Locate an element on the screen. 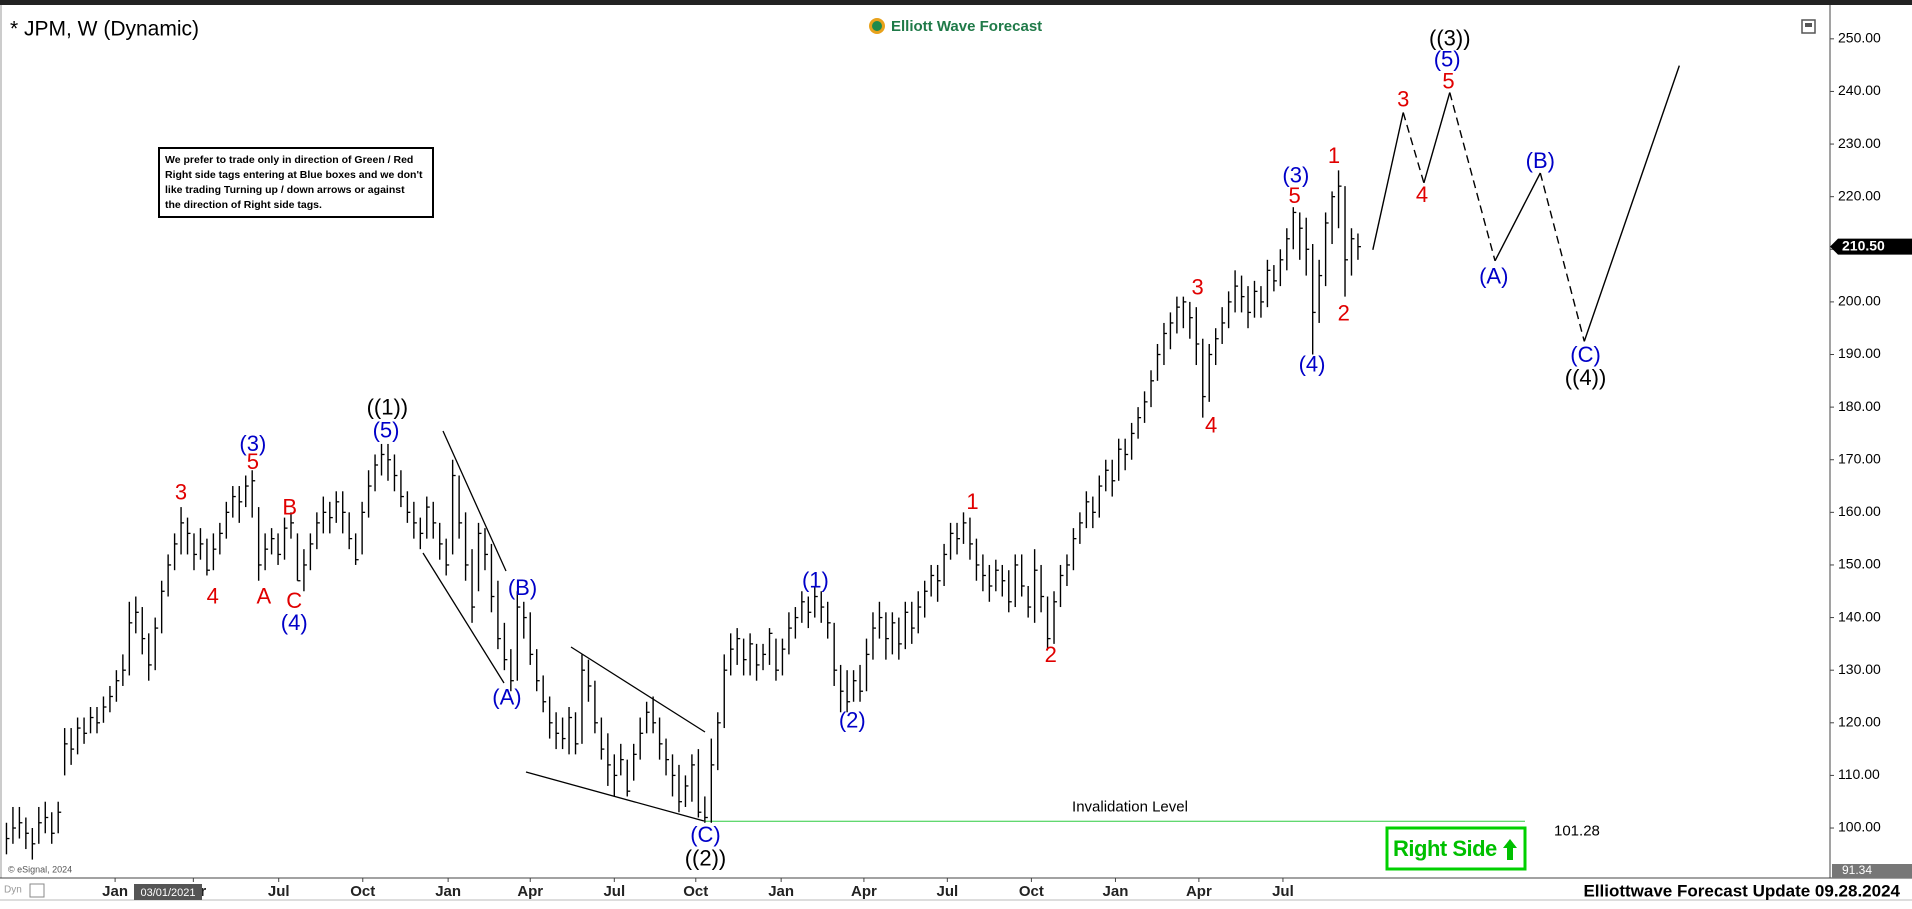  invalidation-label: Invalidation Level is located at coordinates (1130, 806).